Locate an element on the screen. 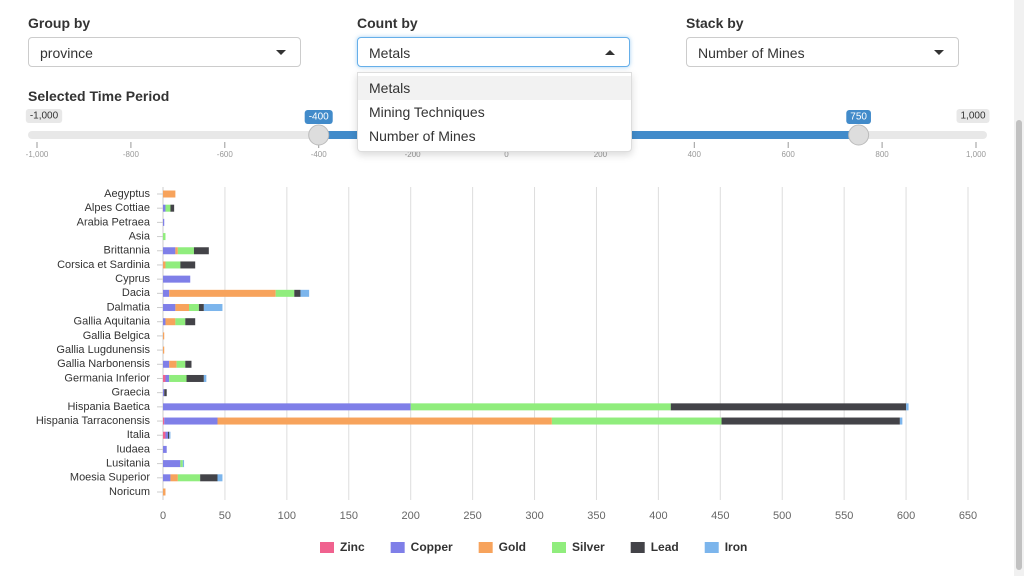 This screenshot has width=1024, height=576. x-tick-label: 150 is located at coordinates (349, 516).